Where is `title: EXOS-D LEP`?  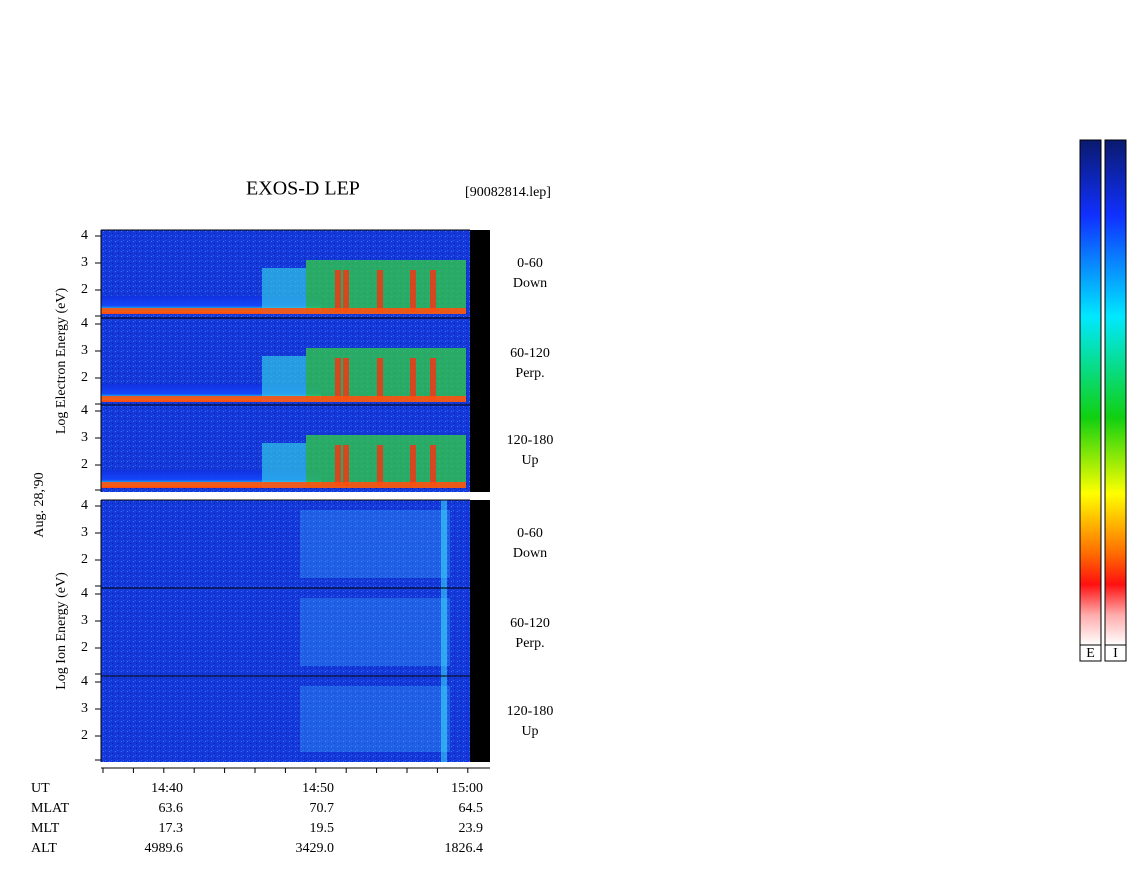
title: EXOS-D LEP is located at coordinates (303, 189).